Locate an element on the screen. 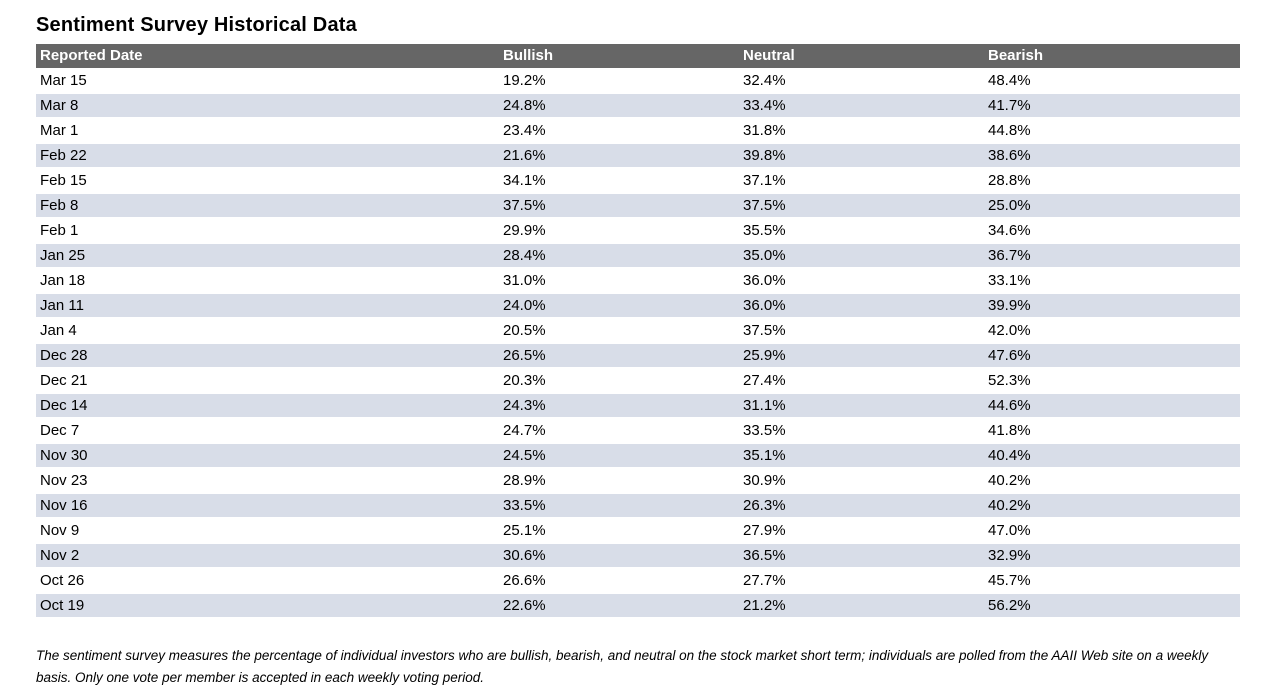 This screenshot has height=685, width=1272. cell-bearish: 40.4% is located at coordinates (1112, 456).